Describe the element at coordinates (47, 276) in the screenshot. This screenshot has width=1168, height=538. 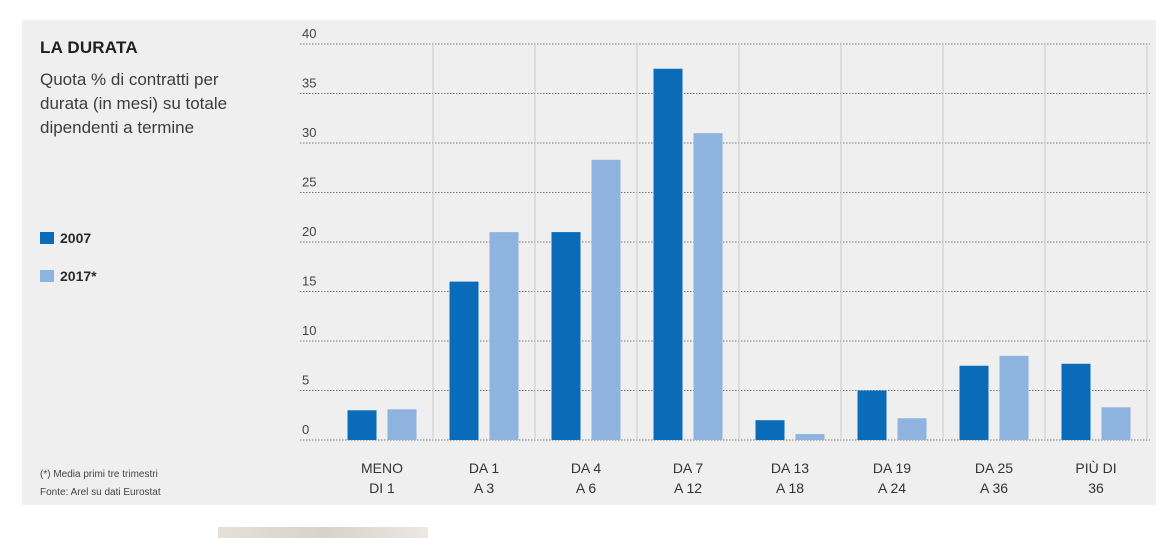
I see `legend-swatch-2017` at that location.